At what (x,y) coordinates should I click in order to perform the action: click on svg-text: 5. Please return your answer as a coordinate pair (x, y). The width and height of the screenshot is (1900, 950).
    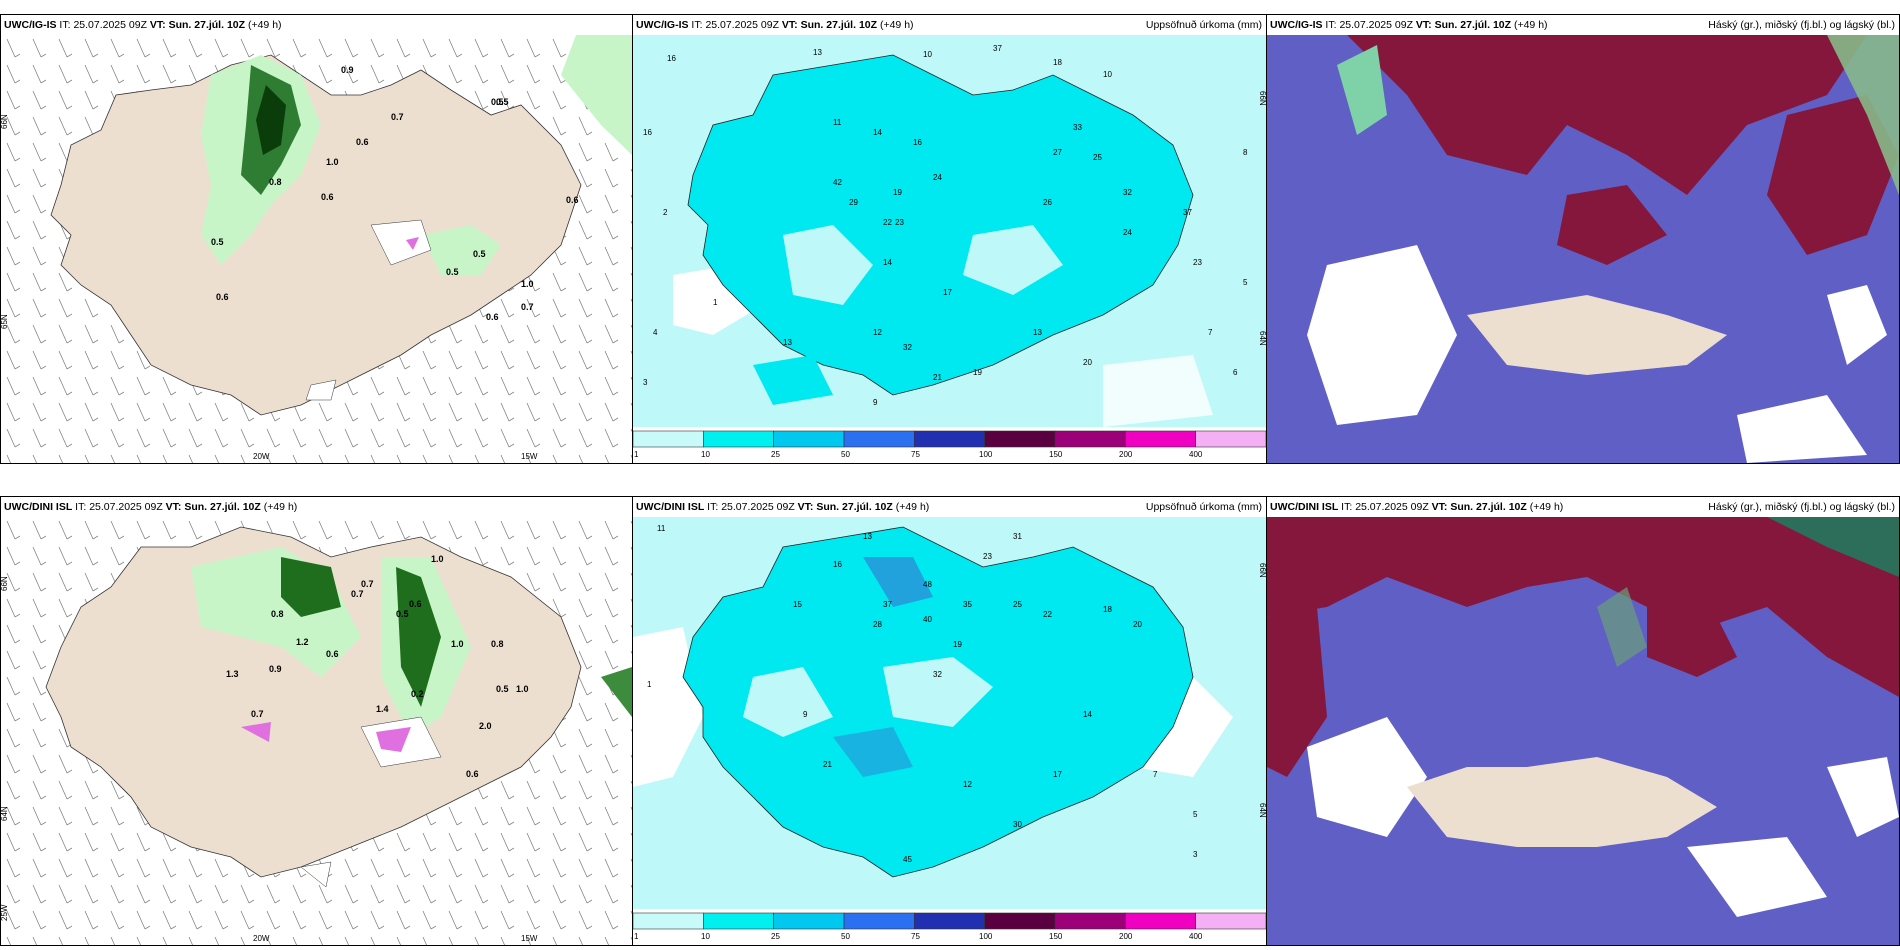
    Looking at the image, I should click on (1245, 282).